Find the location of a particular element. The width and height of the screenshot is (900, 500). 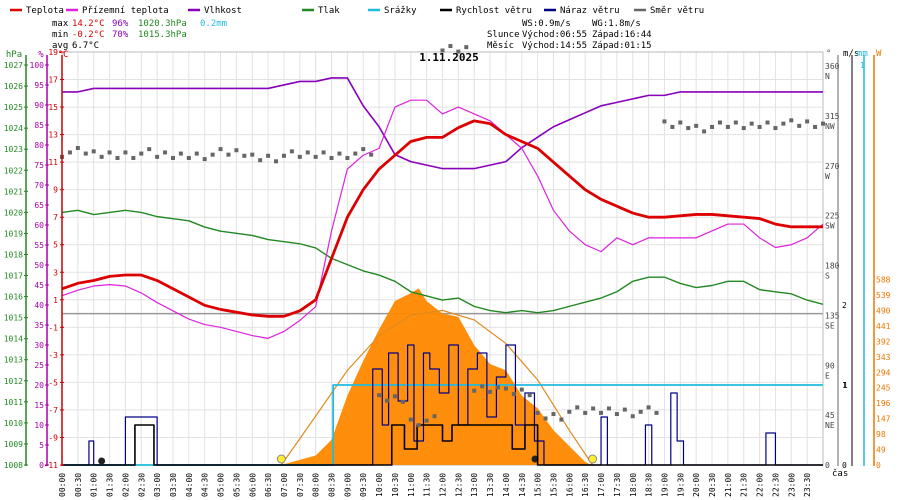

x-tick-label: 15:00 is located at coordinates (538, 485).